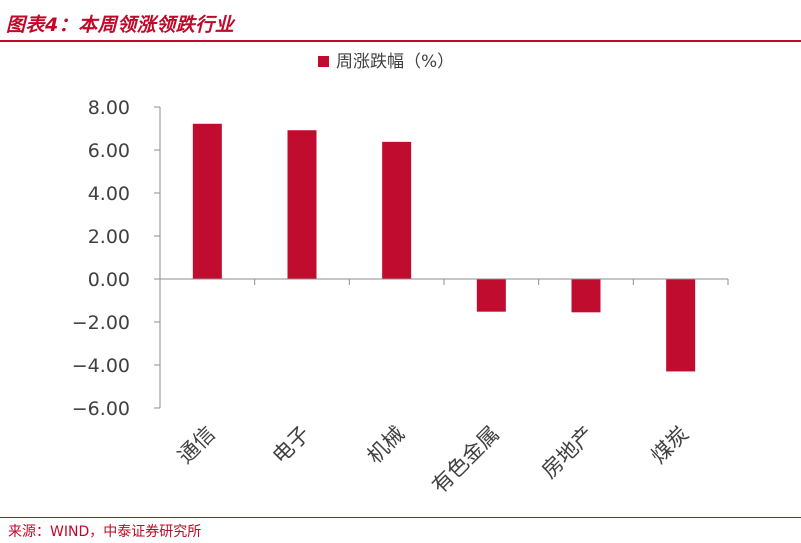 This screenshot has width=801, height=543. What do you see at coordinates (196, 445) in the screenshot?
I see `x-tick-label: 通信` at bounding box center [196, 445].